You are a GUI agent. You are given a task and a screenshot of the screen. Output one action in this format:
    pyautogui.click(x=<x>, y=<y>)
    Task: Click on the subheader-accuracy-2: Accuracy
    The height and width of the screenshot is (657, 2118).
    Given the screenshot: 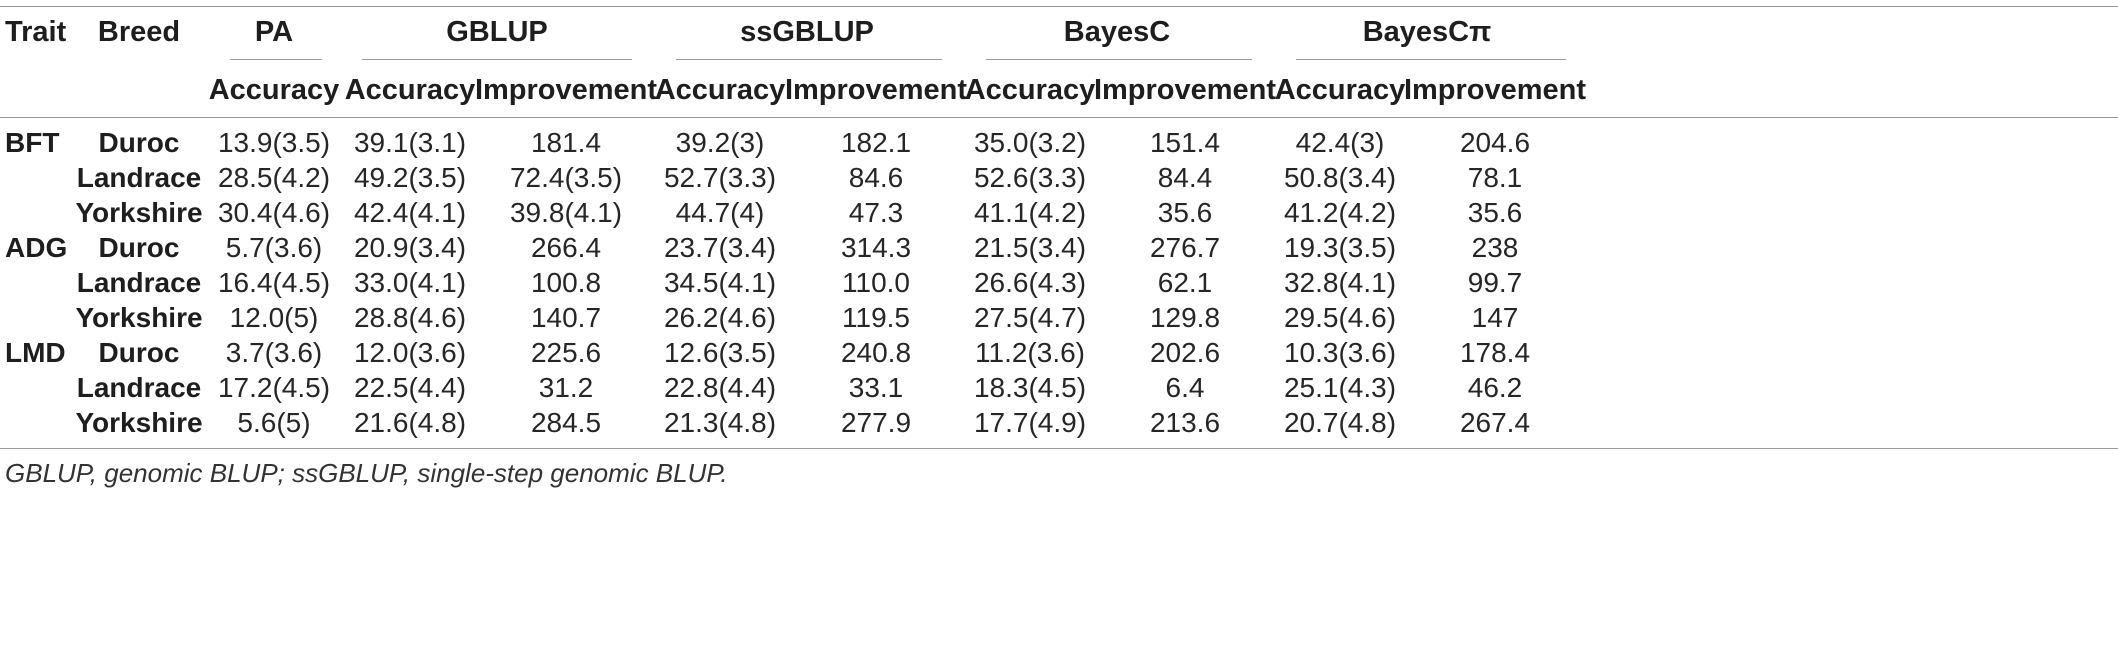 What is the action you would take?
    pyautogui.click(x=410, y=90)
    